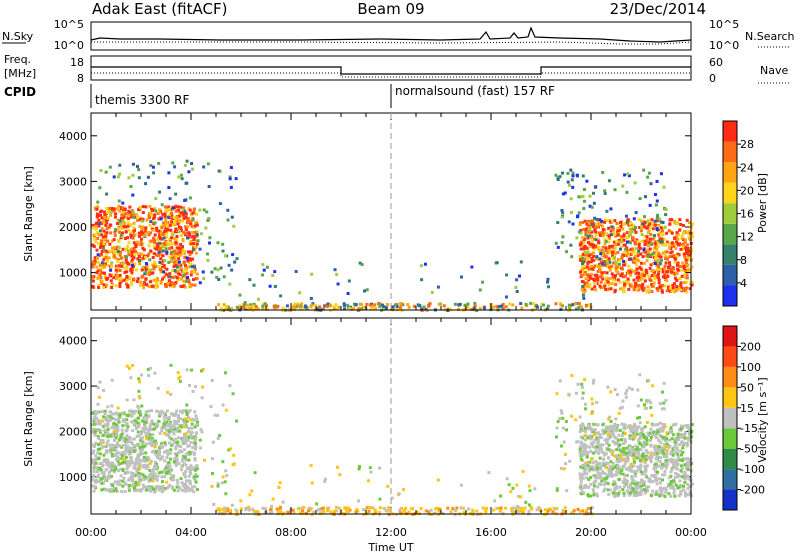 This screenshot has width=800, height=554. Describe the element at coordinates (770, 36) in the screenshot. I see `nsearch-label: N.Search` at that location.